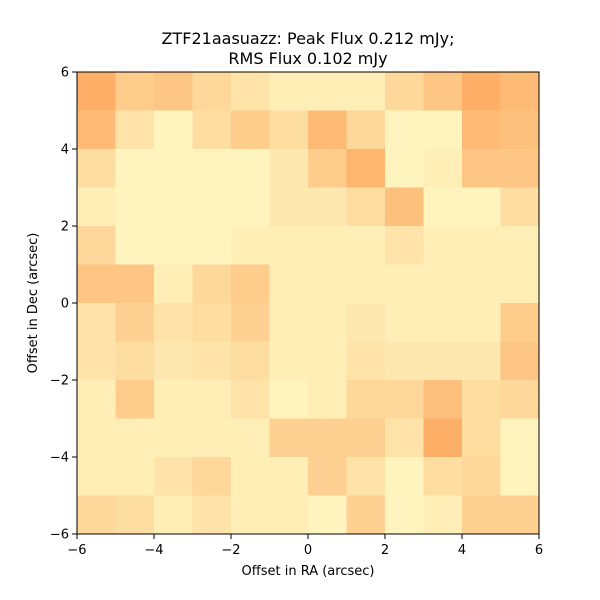 The width and height of the screenshot is (600, 600). What do you see at coordinates (539, 550) in the screenshot?
I see `x-tick-label: 6` at bounding box center [539, 550].